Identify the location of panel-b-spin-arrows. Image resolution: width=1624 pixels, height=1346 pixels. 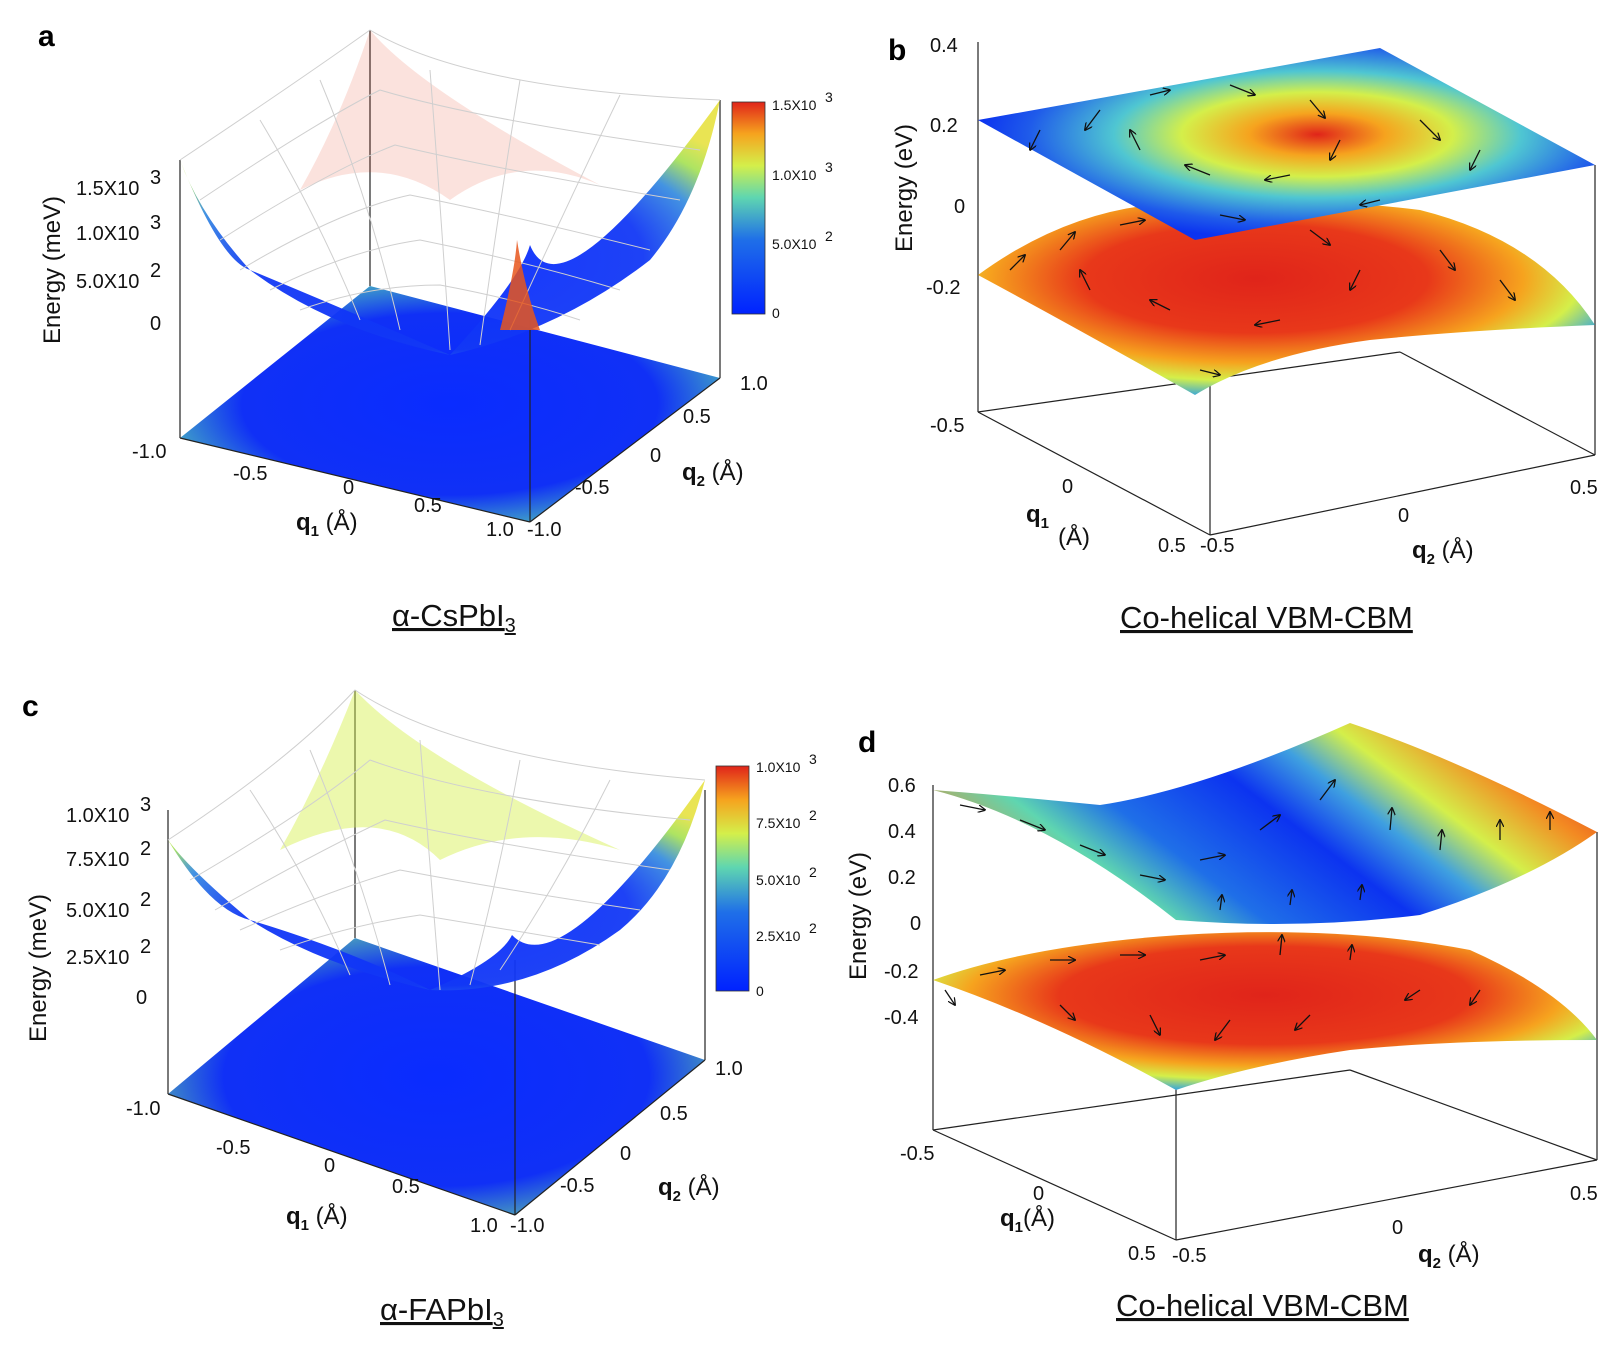
(1262, 229).